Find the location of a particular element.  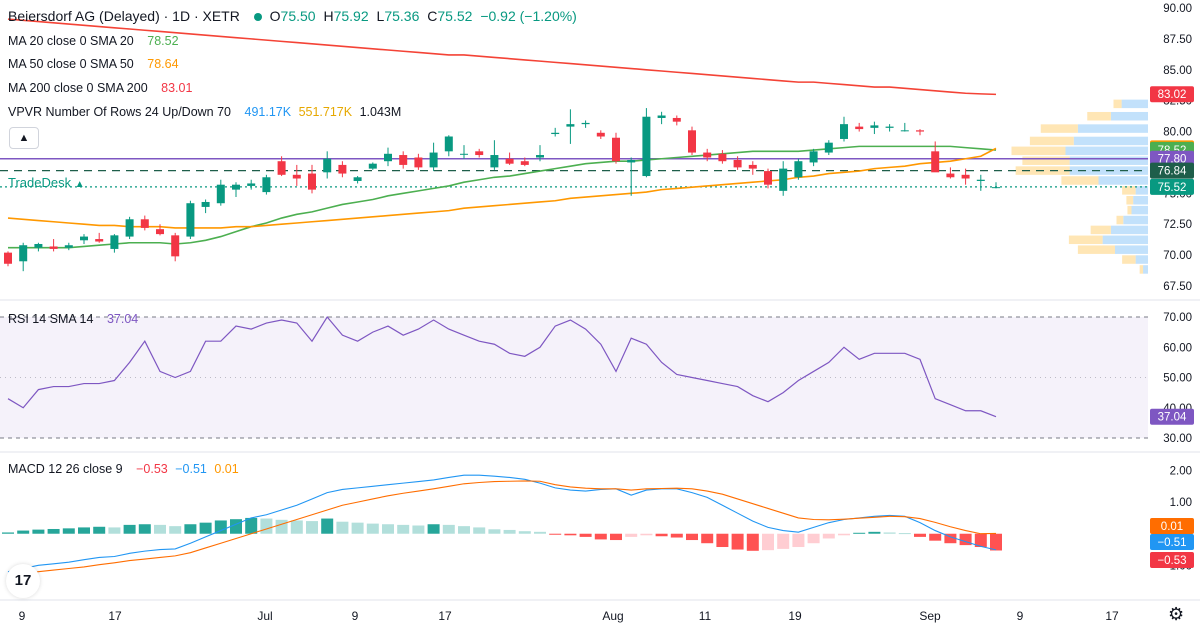

rsi-value: 37.04 is located at coordinates (122, 319).